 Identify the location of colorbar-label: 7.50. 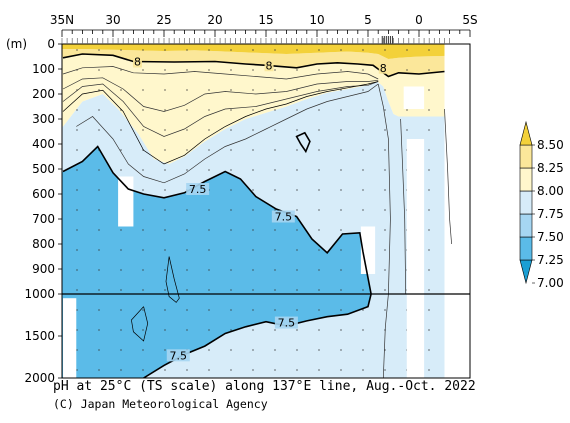
(550, 237).